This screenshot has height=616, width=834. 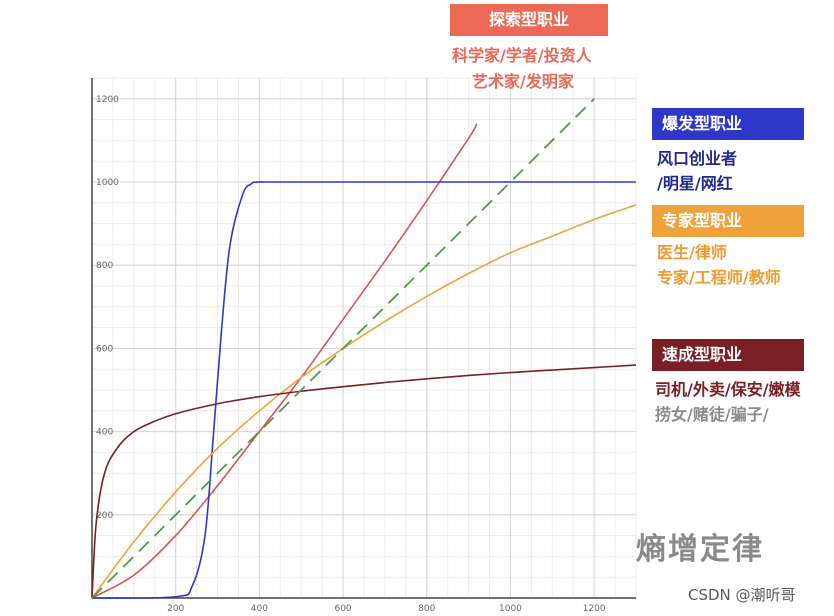 I want to click on x-tick-label: 400, so click(x=259, y=609).